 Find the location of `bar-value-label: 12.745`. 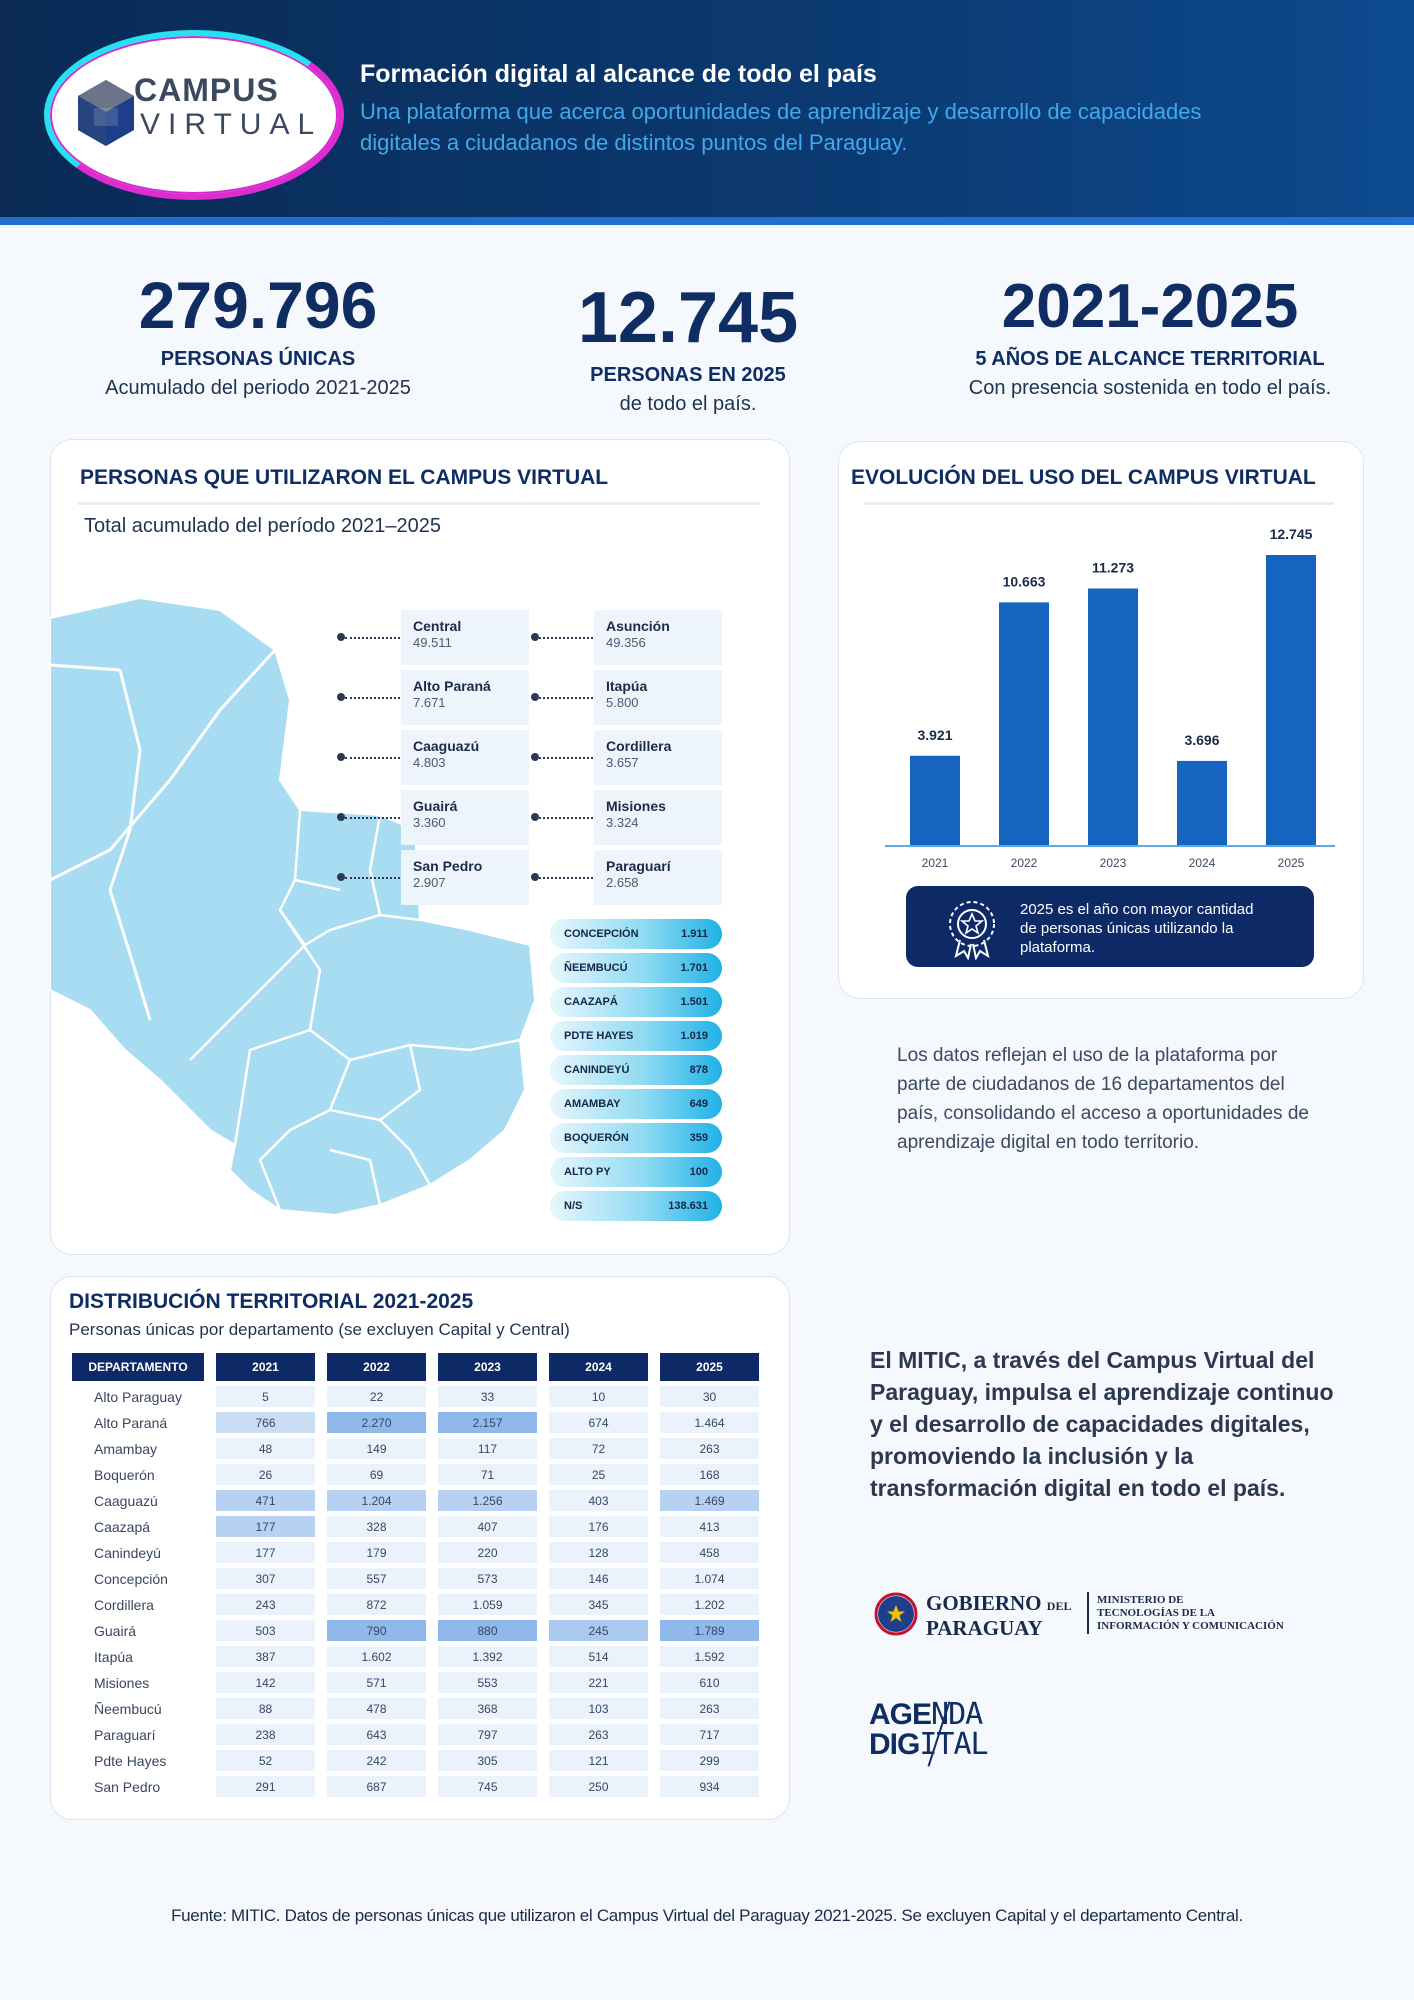

bar-value-label: 12.745 is located at coordinates (1291, 534).